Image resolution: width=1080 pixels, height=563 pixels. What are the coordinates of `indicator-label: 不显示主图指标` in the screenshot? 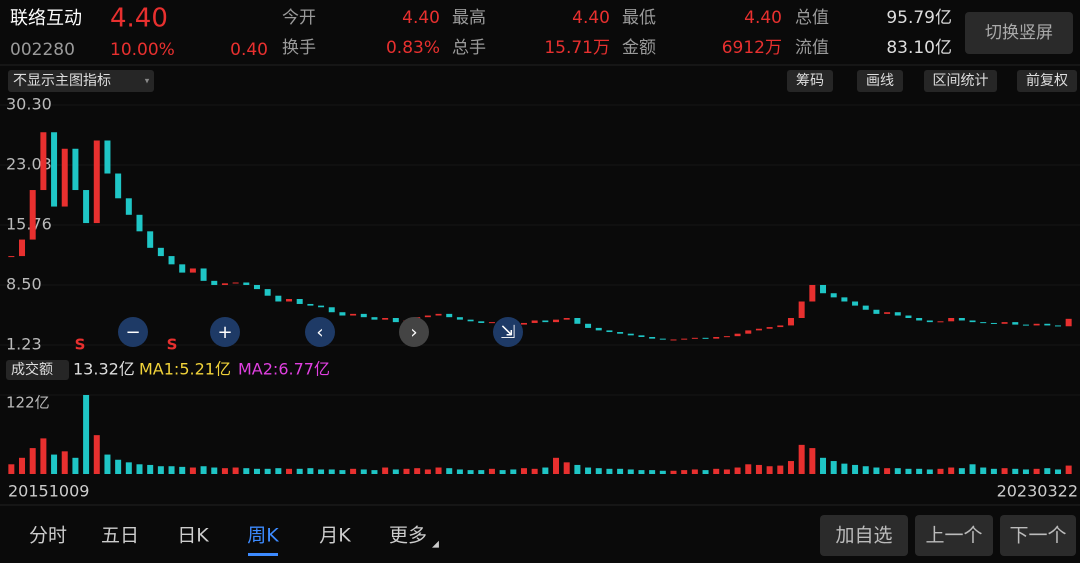 It's located at (62, 81).